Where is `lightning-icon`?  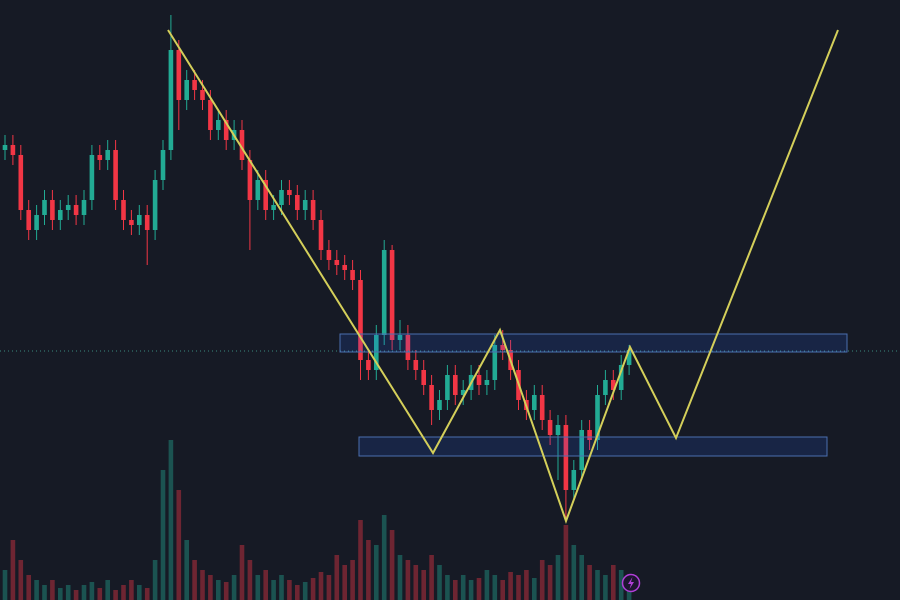
lightning-icon is located at coordinates (631, 583).